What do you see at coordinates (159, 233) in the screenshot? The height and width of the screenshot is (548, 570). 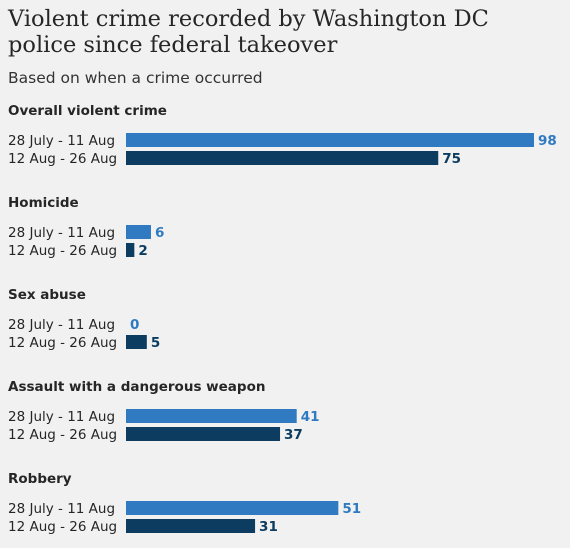 I see `value-label: 6` at bounding box center [159, 233].